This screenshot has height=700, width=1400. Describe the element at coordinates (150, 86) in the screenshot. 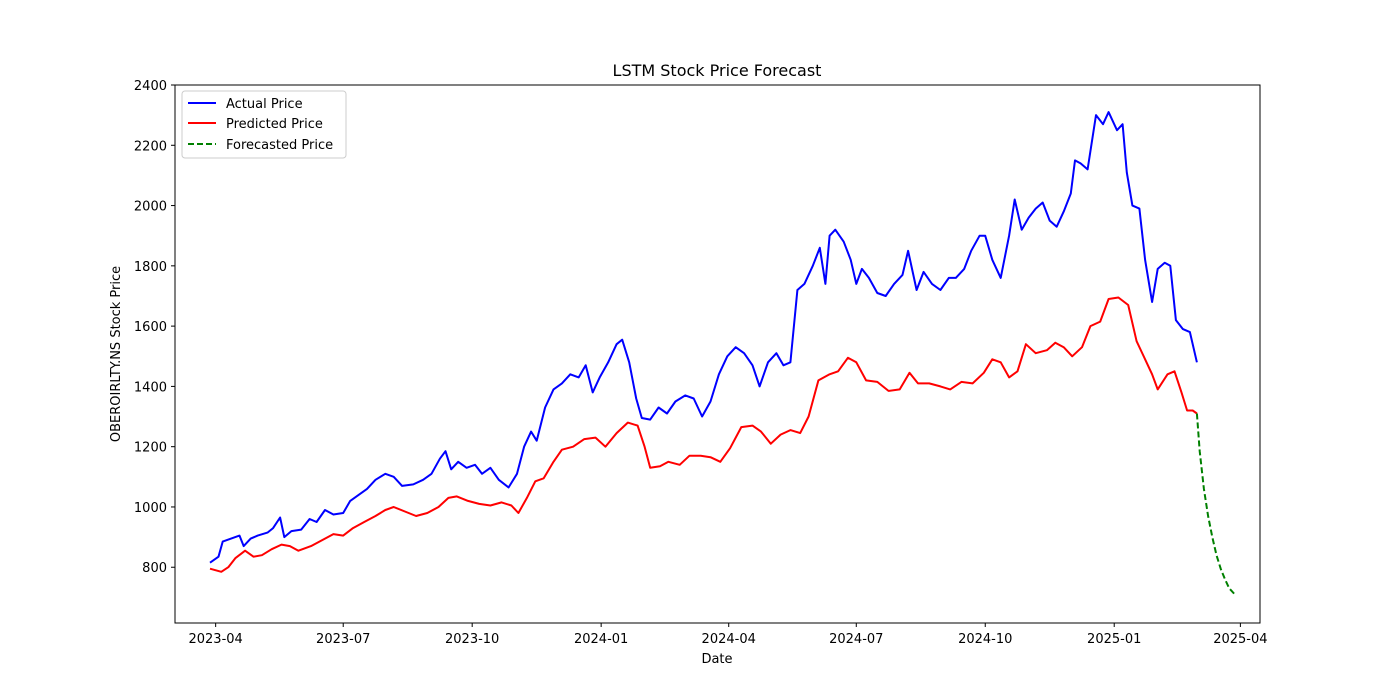

I see `y-tick-label: 2400` at that location.